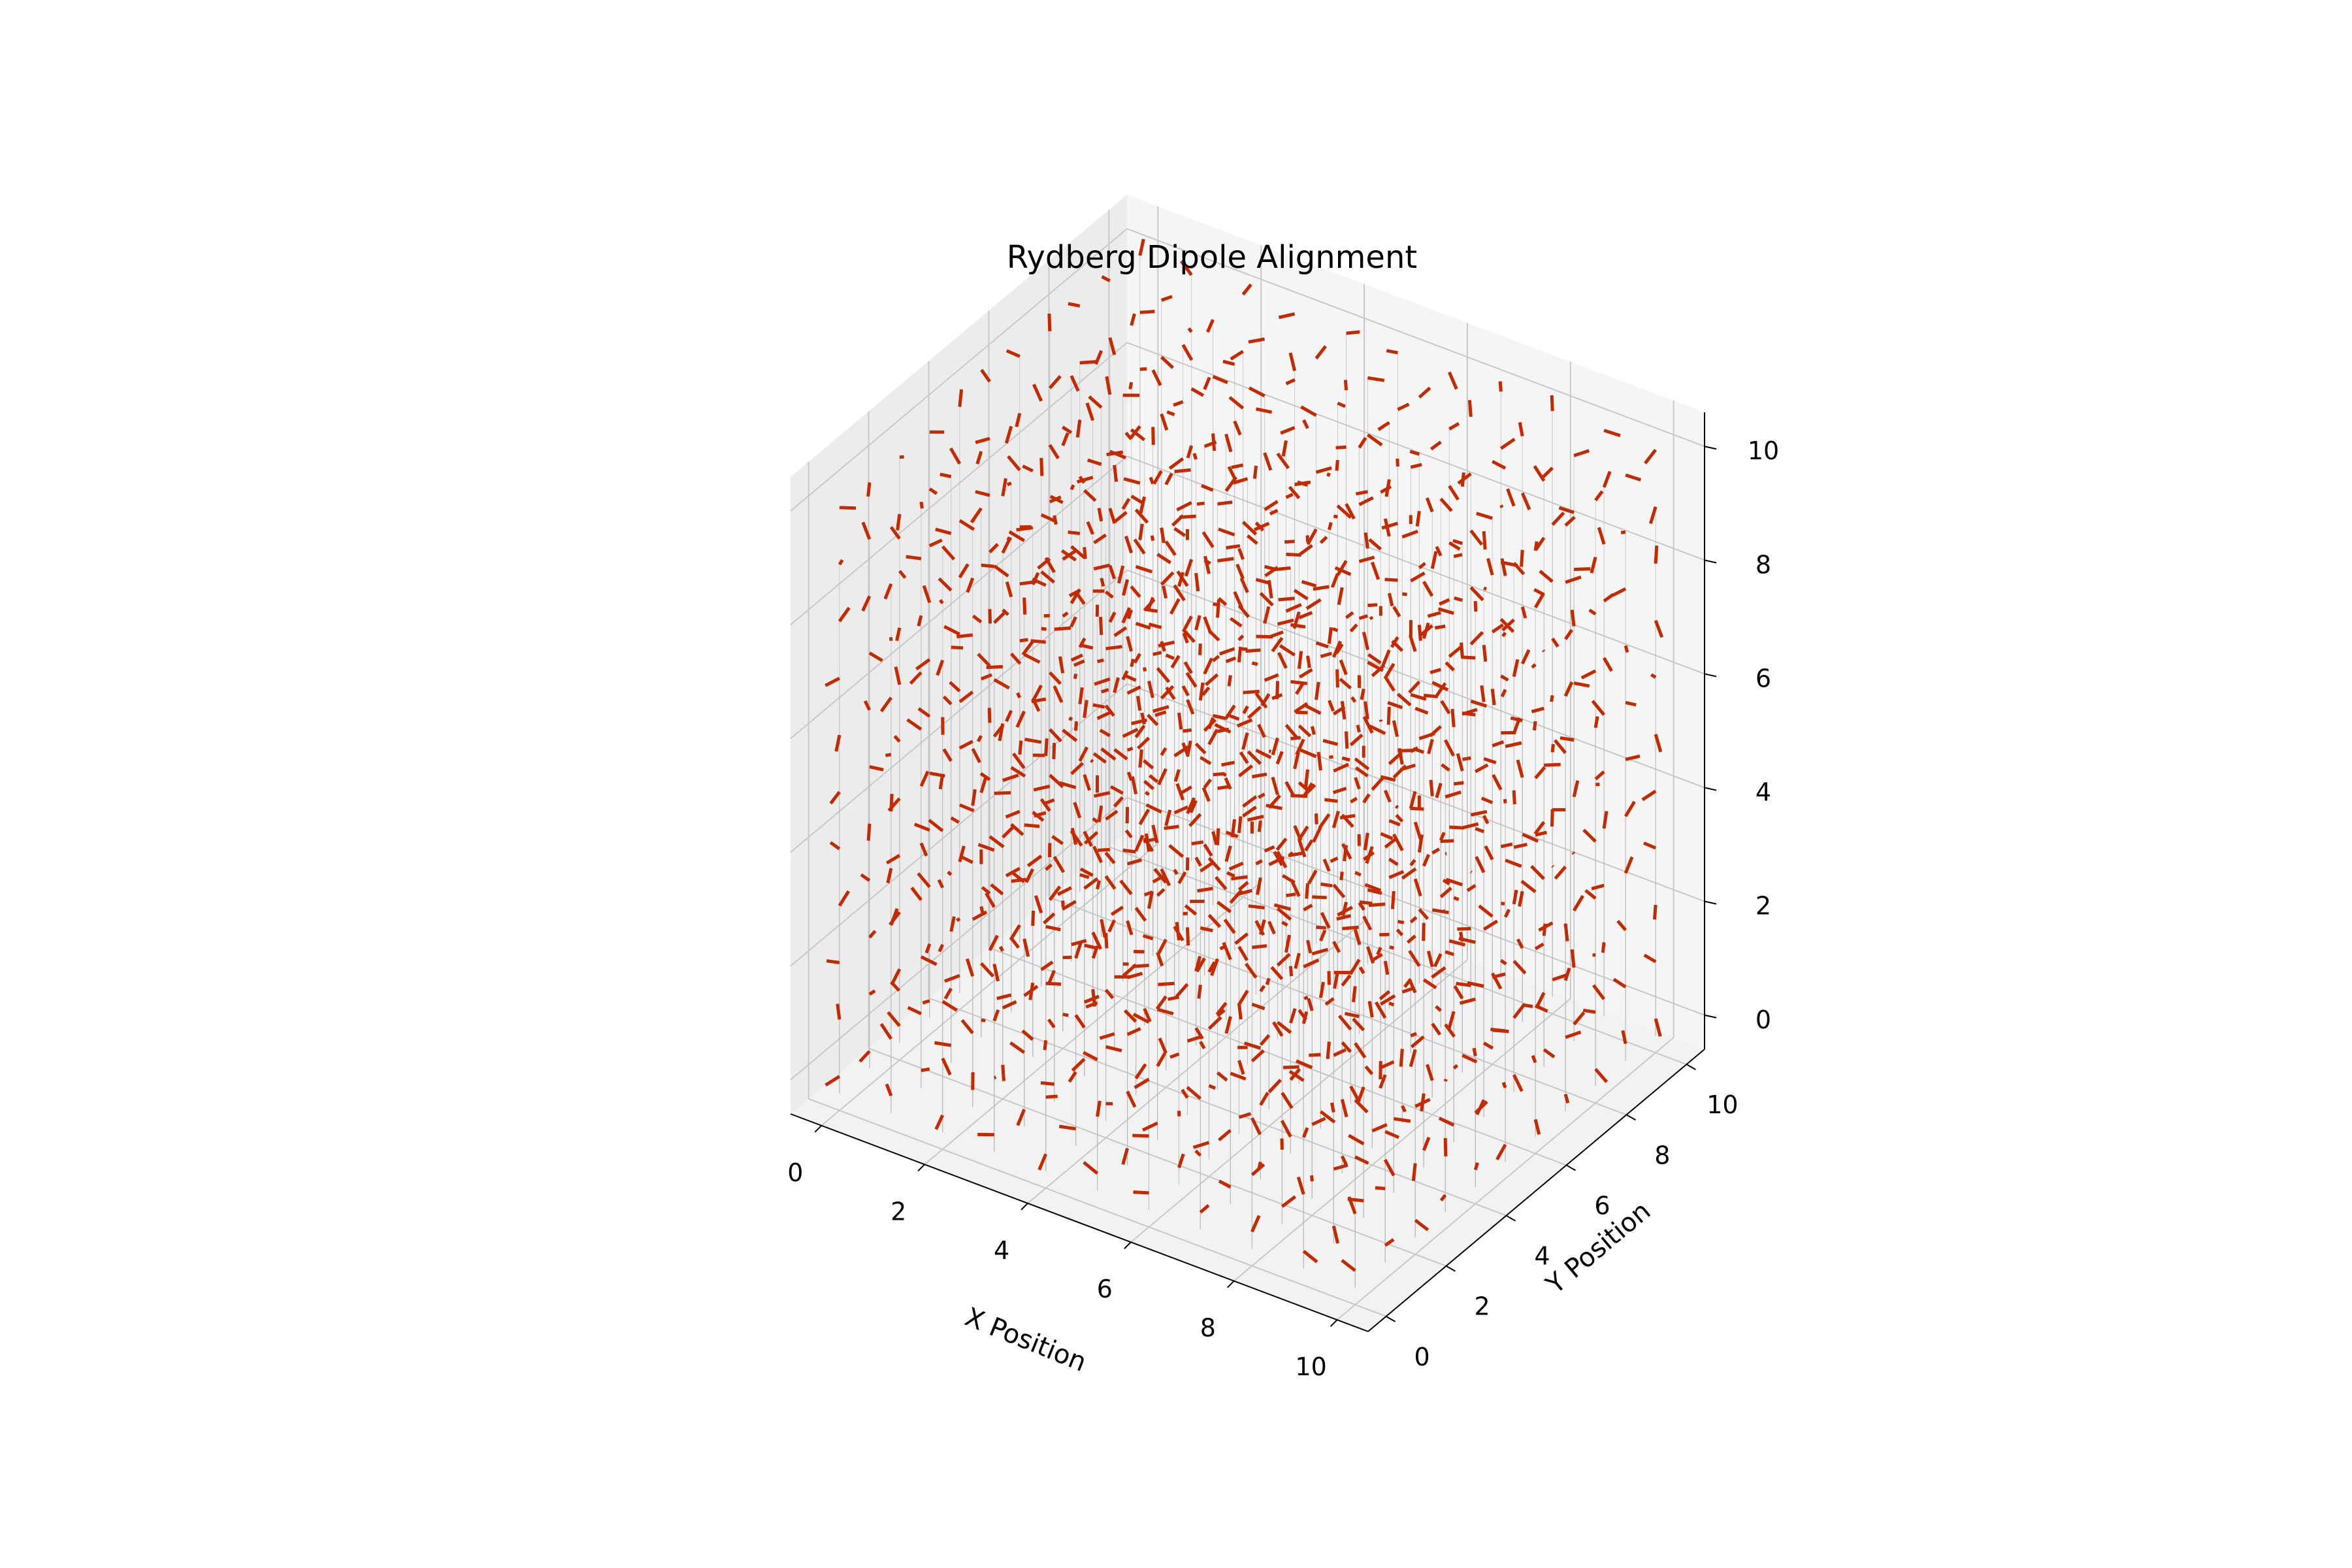 The width and height of the screenshot is (2352, 1568). Describe the element at coordinates (1763, 906) in the screenshot. I see `z-tick-label: 2` at that location.